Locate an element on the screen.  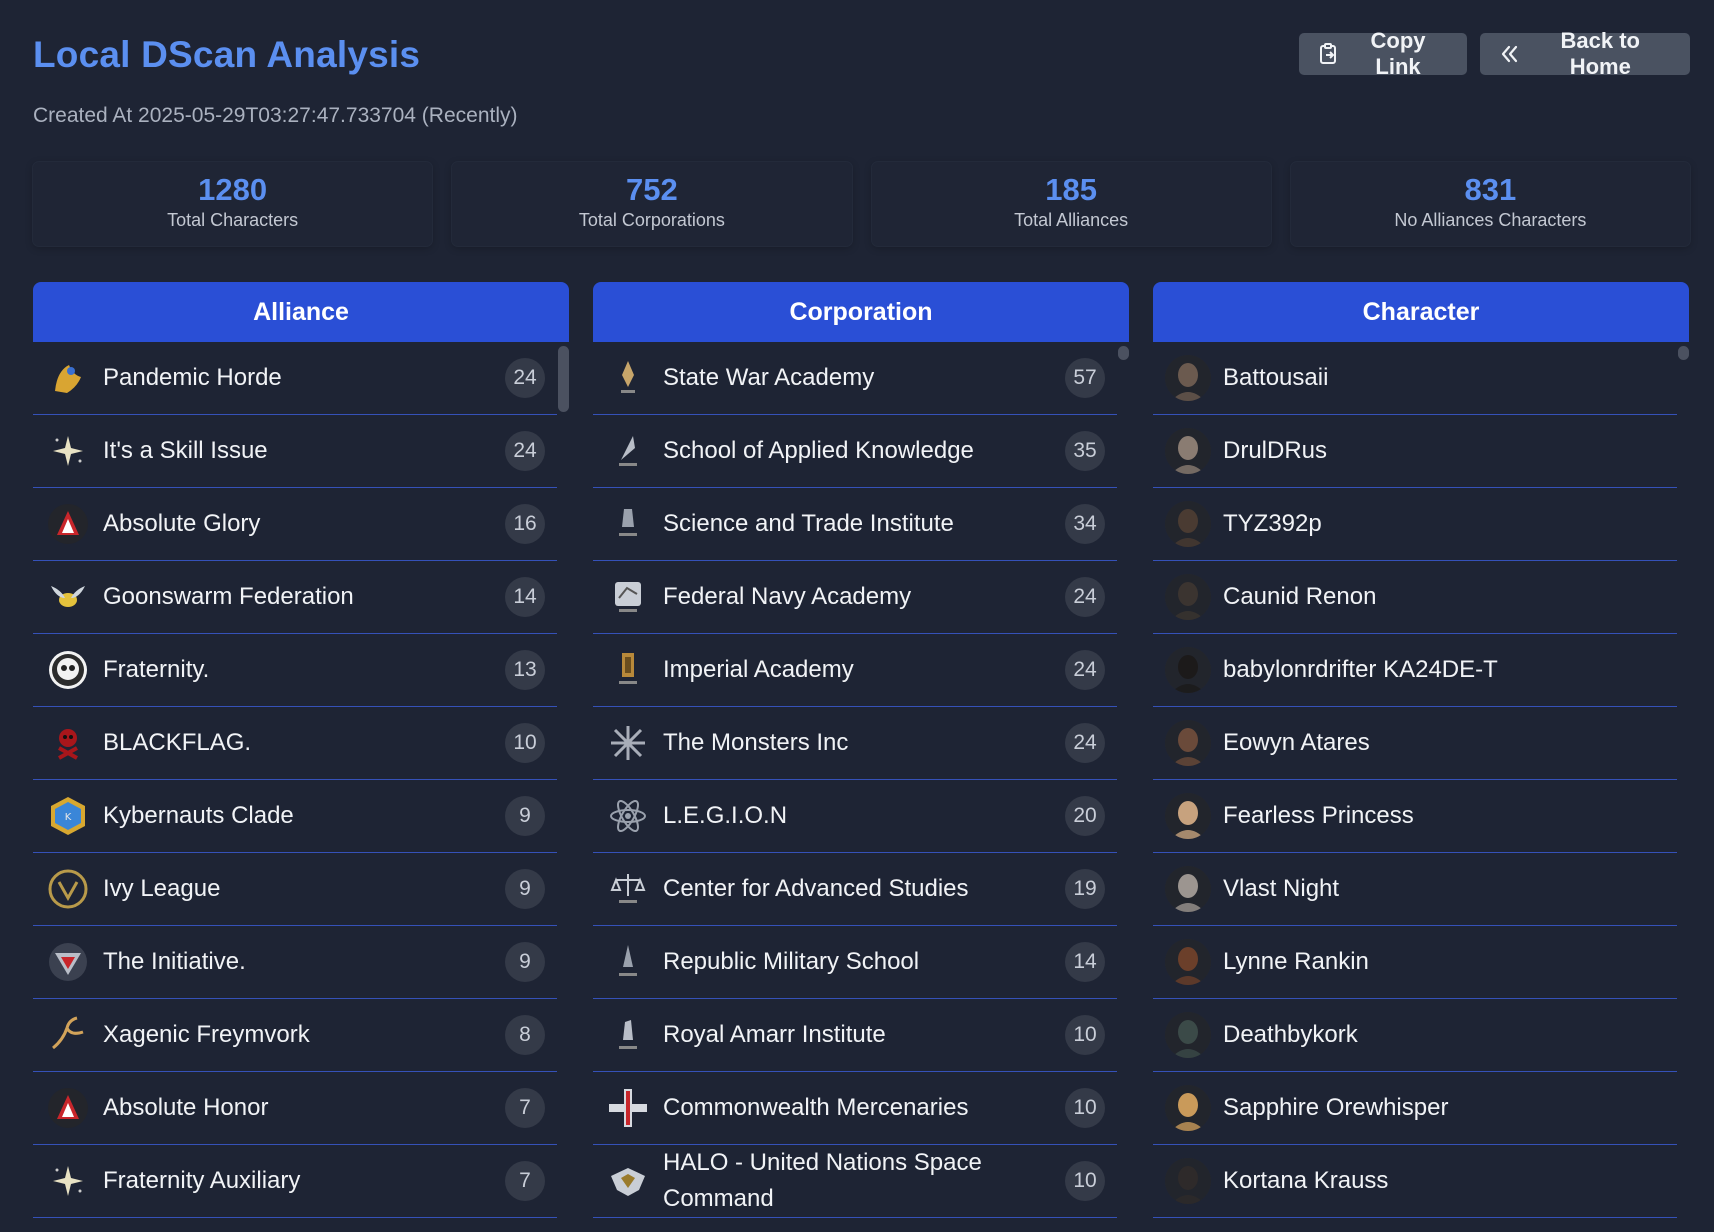
character-row: Battousaii is located at coordinates (1415, 378).